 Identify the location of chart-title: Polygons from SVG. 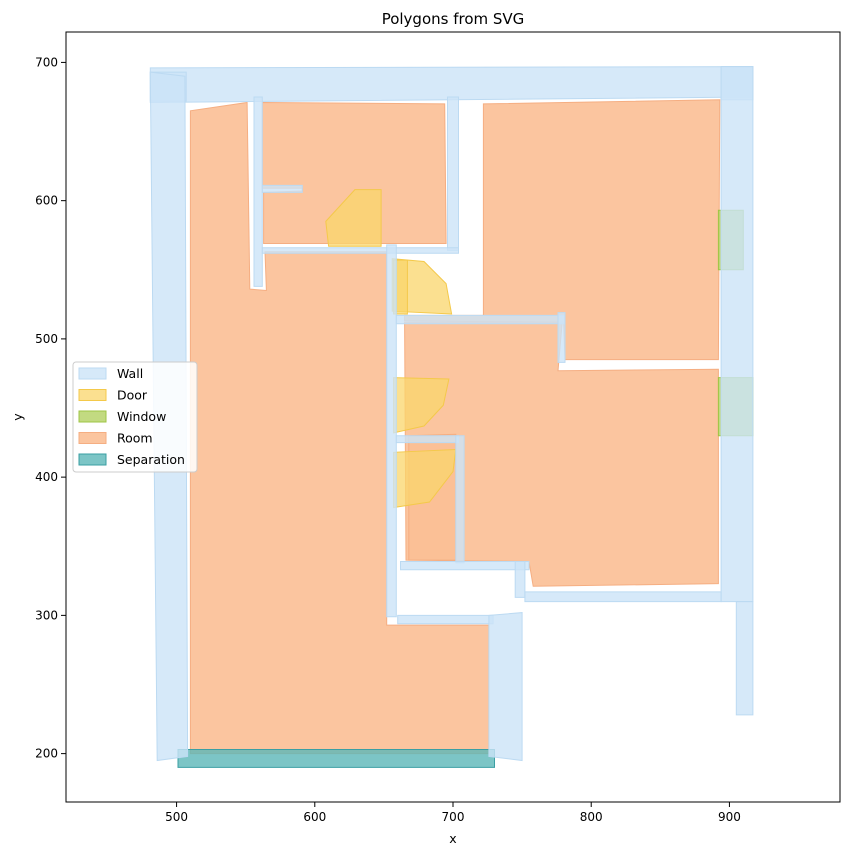
(453, 19).